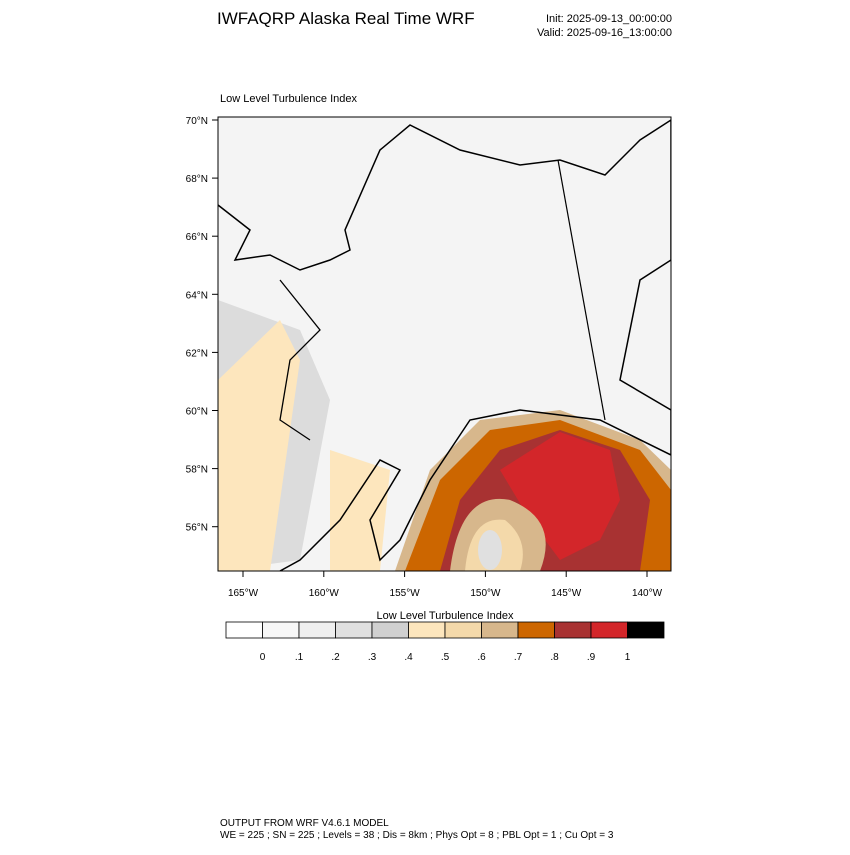 This screenshot has width=850, height=855. I want to click on lat-label: 56°N, so click(197, 528).